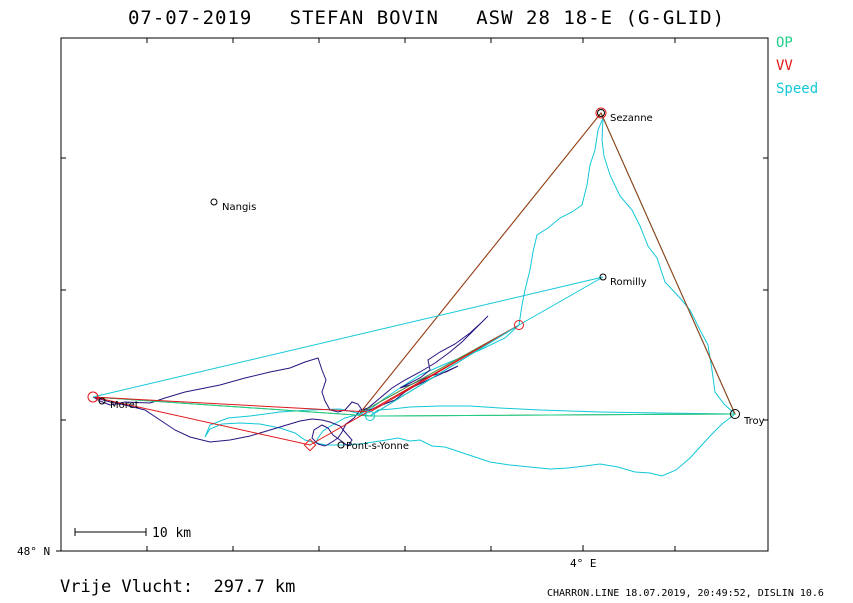 The image size is (853, 603). What do you see at coordinates (306, 385) in the screenshot?
I see `vv-route` at bounding box center [306, 385].